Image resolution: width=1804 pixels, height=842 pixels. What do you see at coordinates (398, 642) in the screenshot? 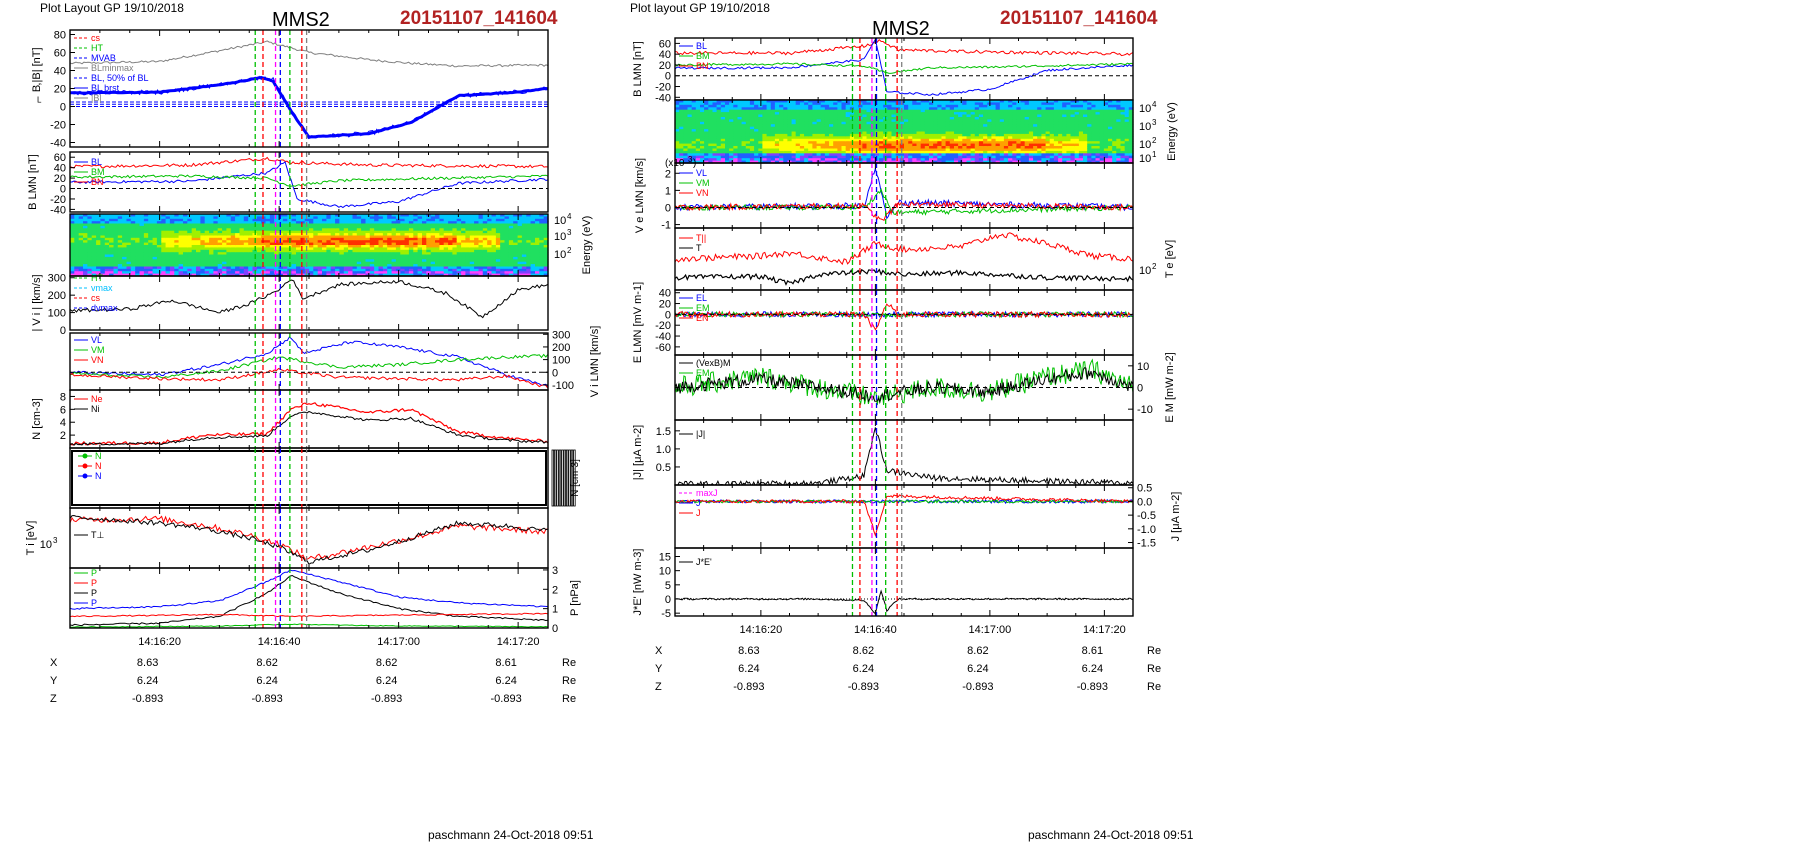
I see `left-xtick-label: 14:17:00` at bounding box center [398, 642].